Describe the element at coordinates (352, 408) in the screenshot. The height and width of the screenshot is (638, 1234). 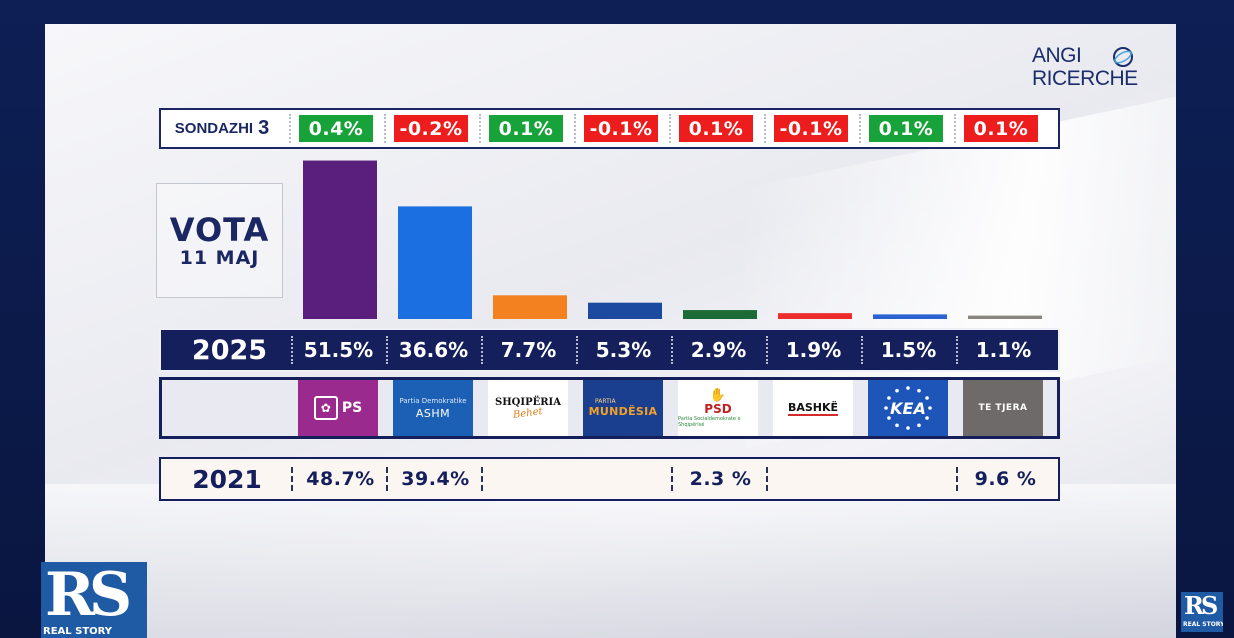
I see `party-ps-name: PS` at that location.